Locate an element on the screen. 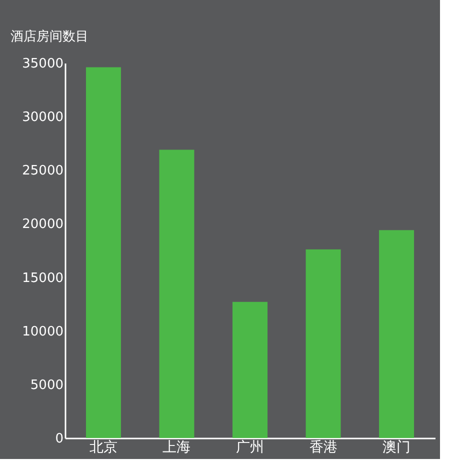  y-tick-label: 25000 is located at coordinates (43, 171).